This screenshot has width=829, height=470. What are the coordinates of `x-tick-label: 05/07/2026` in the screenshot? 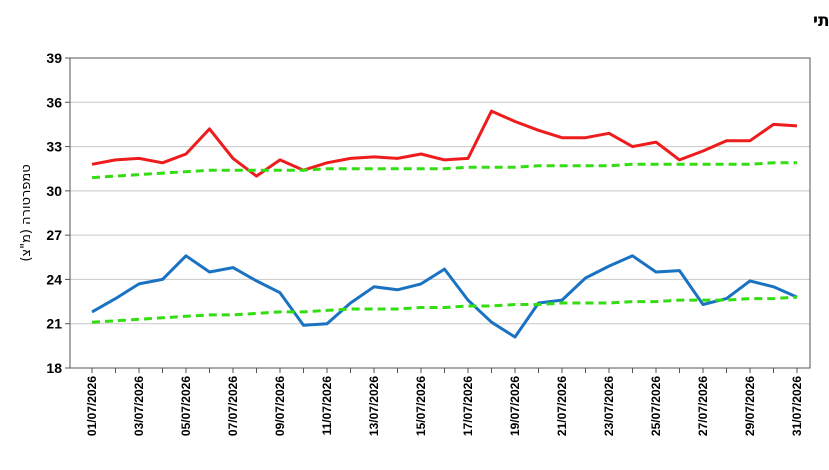 It's located at (186, 406).